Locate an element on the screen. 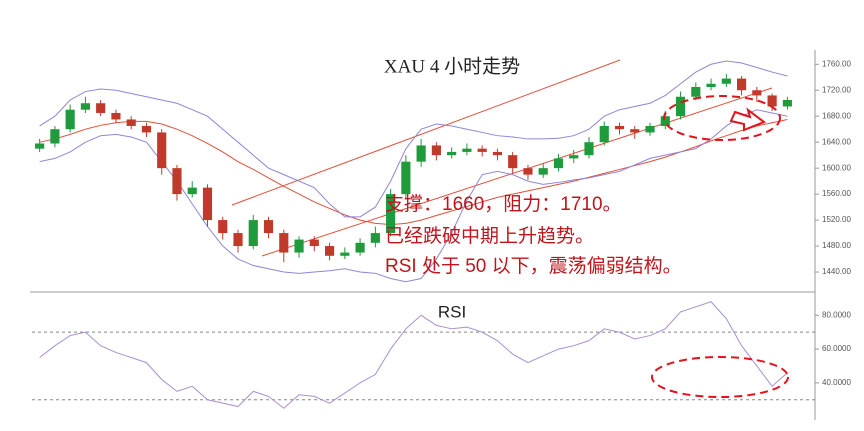  y-tick-label: 1680.00 is located at coordinates (836, 115).